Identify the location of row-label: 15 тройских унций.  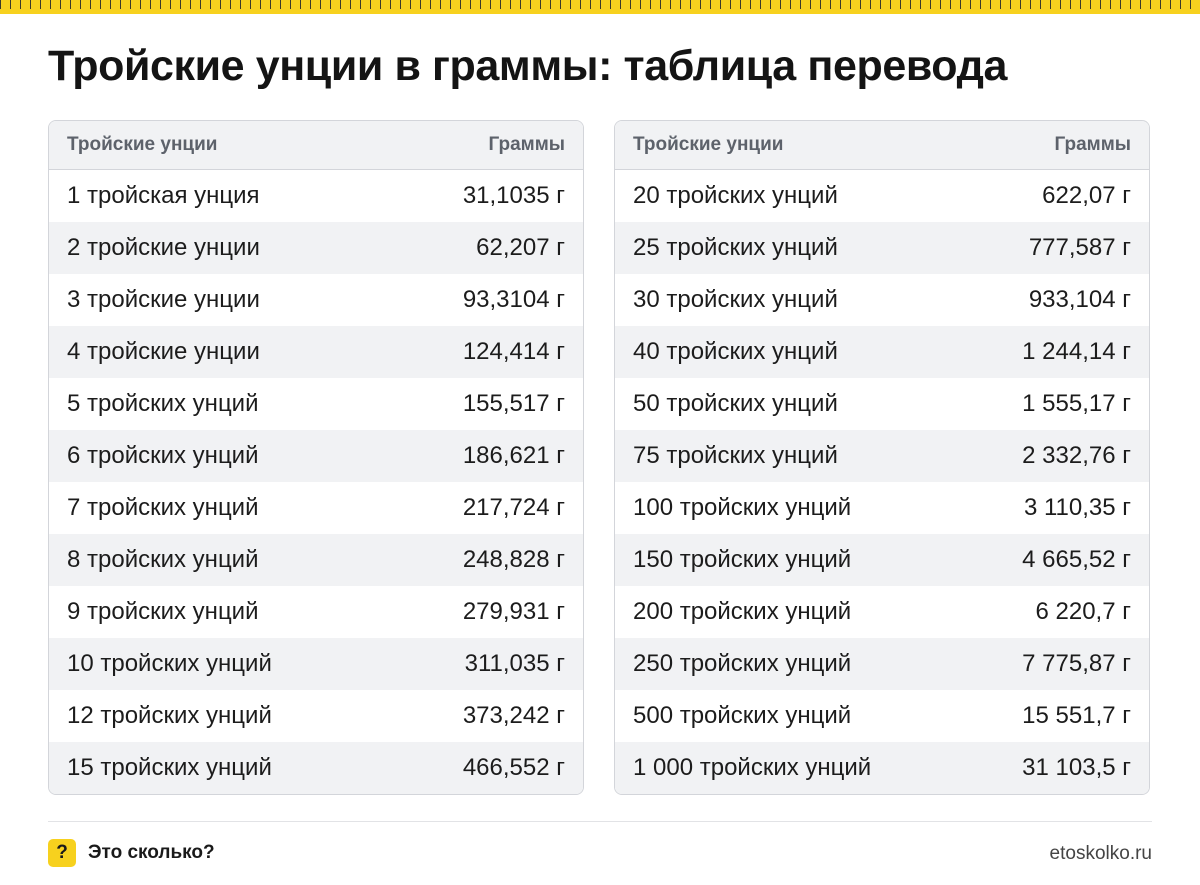
(169, 767).